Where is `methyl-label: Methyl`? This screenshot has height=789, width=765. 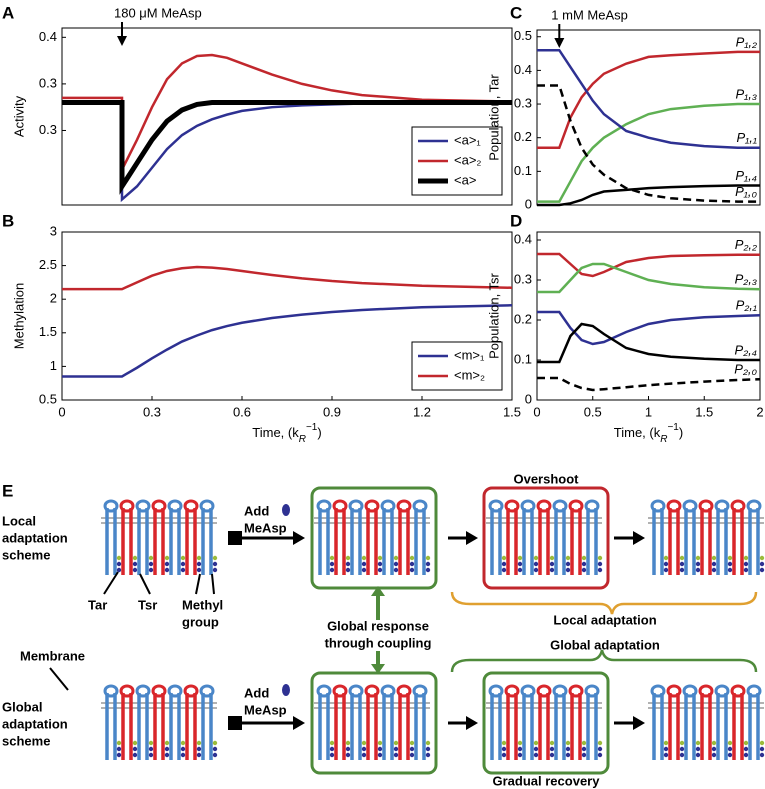 methyl-label: Methyl is located at coordinates (202, 604).